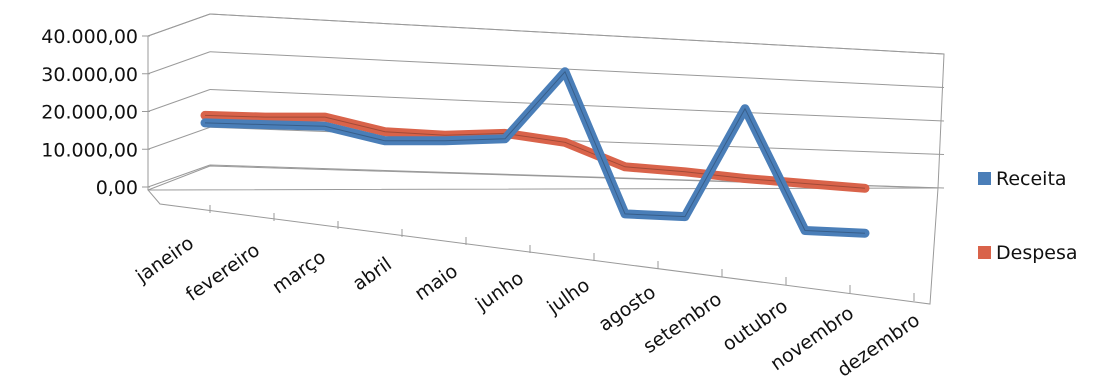  What do you see at coordinates (627, 308) in the screenshot?
I see `x-tick-label: agosto` at bounding box center [627, 308].